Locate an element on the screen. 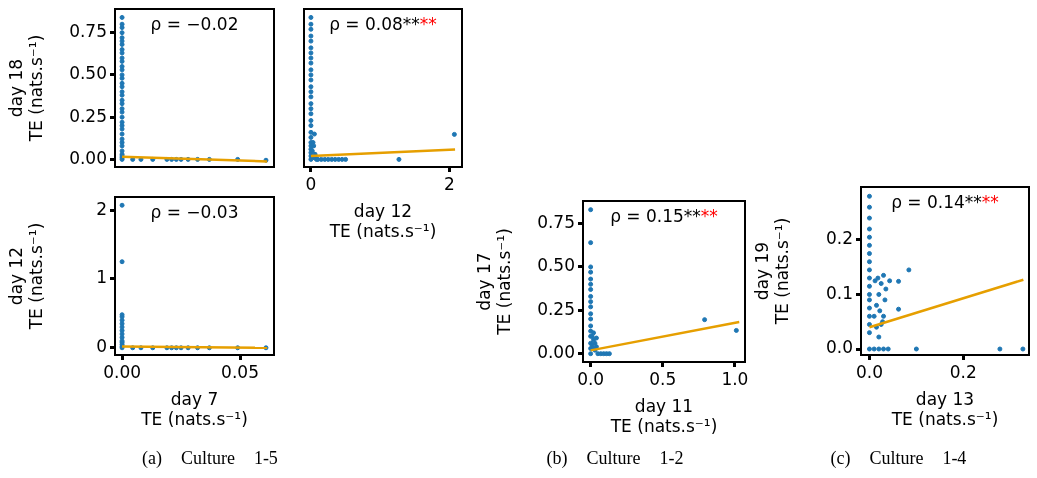 The height and width of the screenshot is (478, 1037). x-tick-label: 0.05 is located at coordinates (240, 371).